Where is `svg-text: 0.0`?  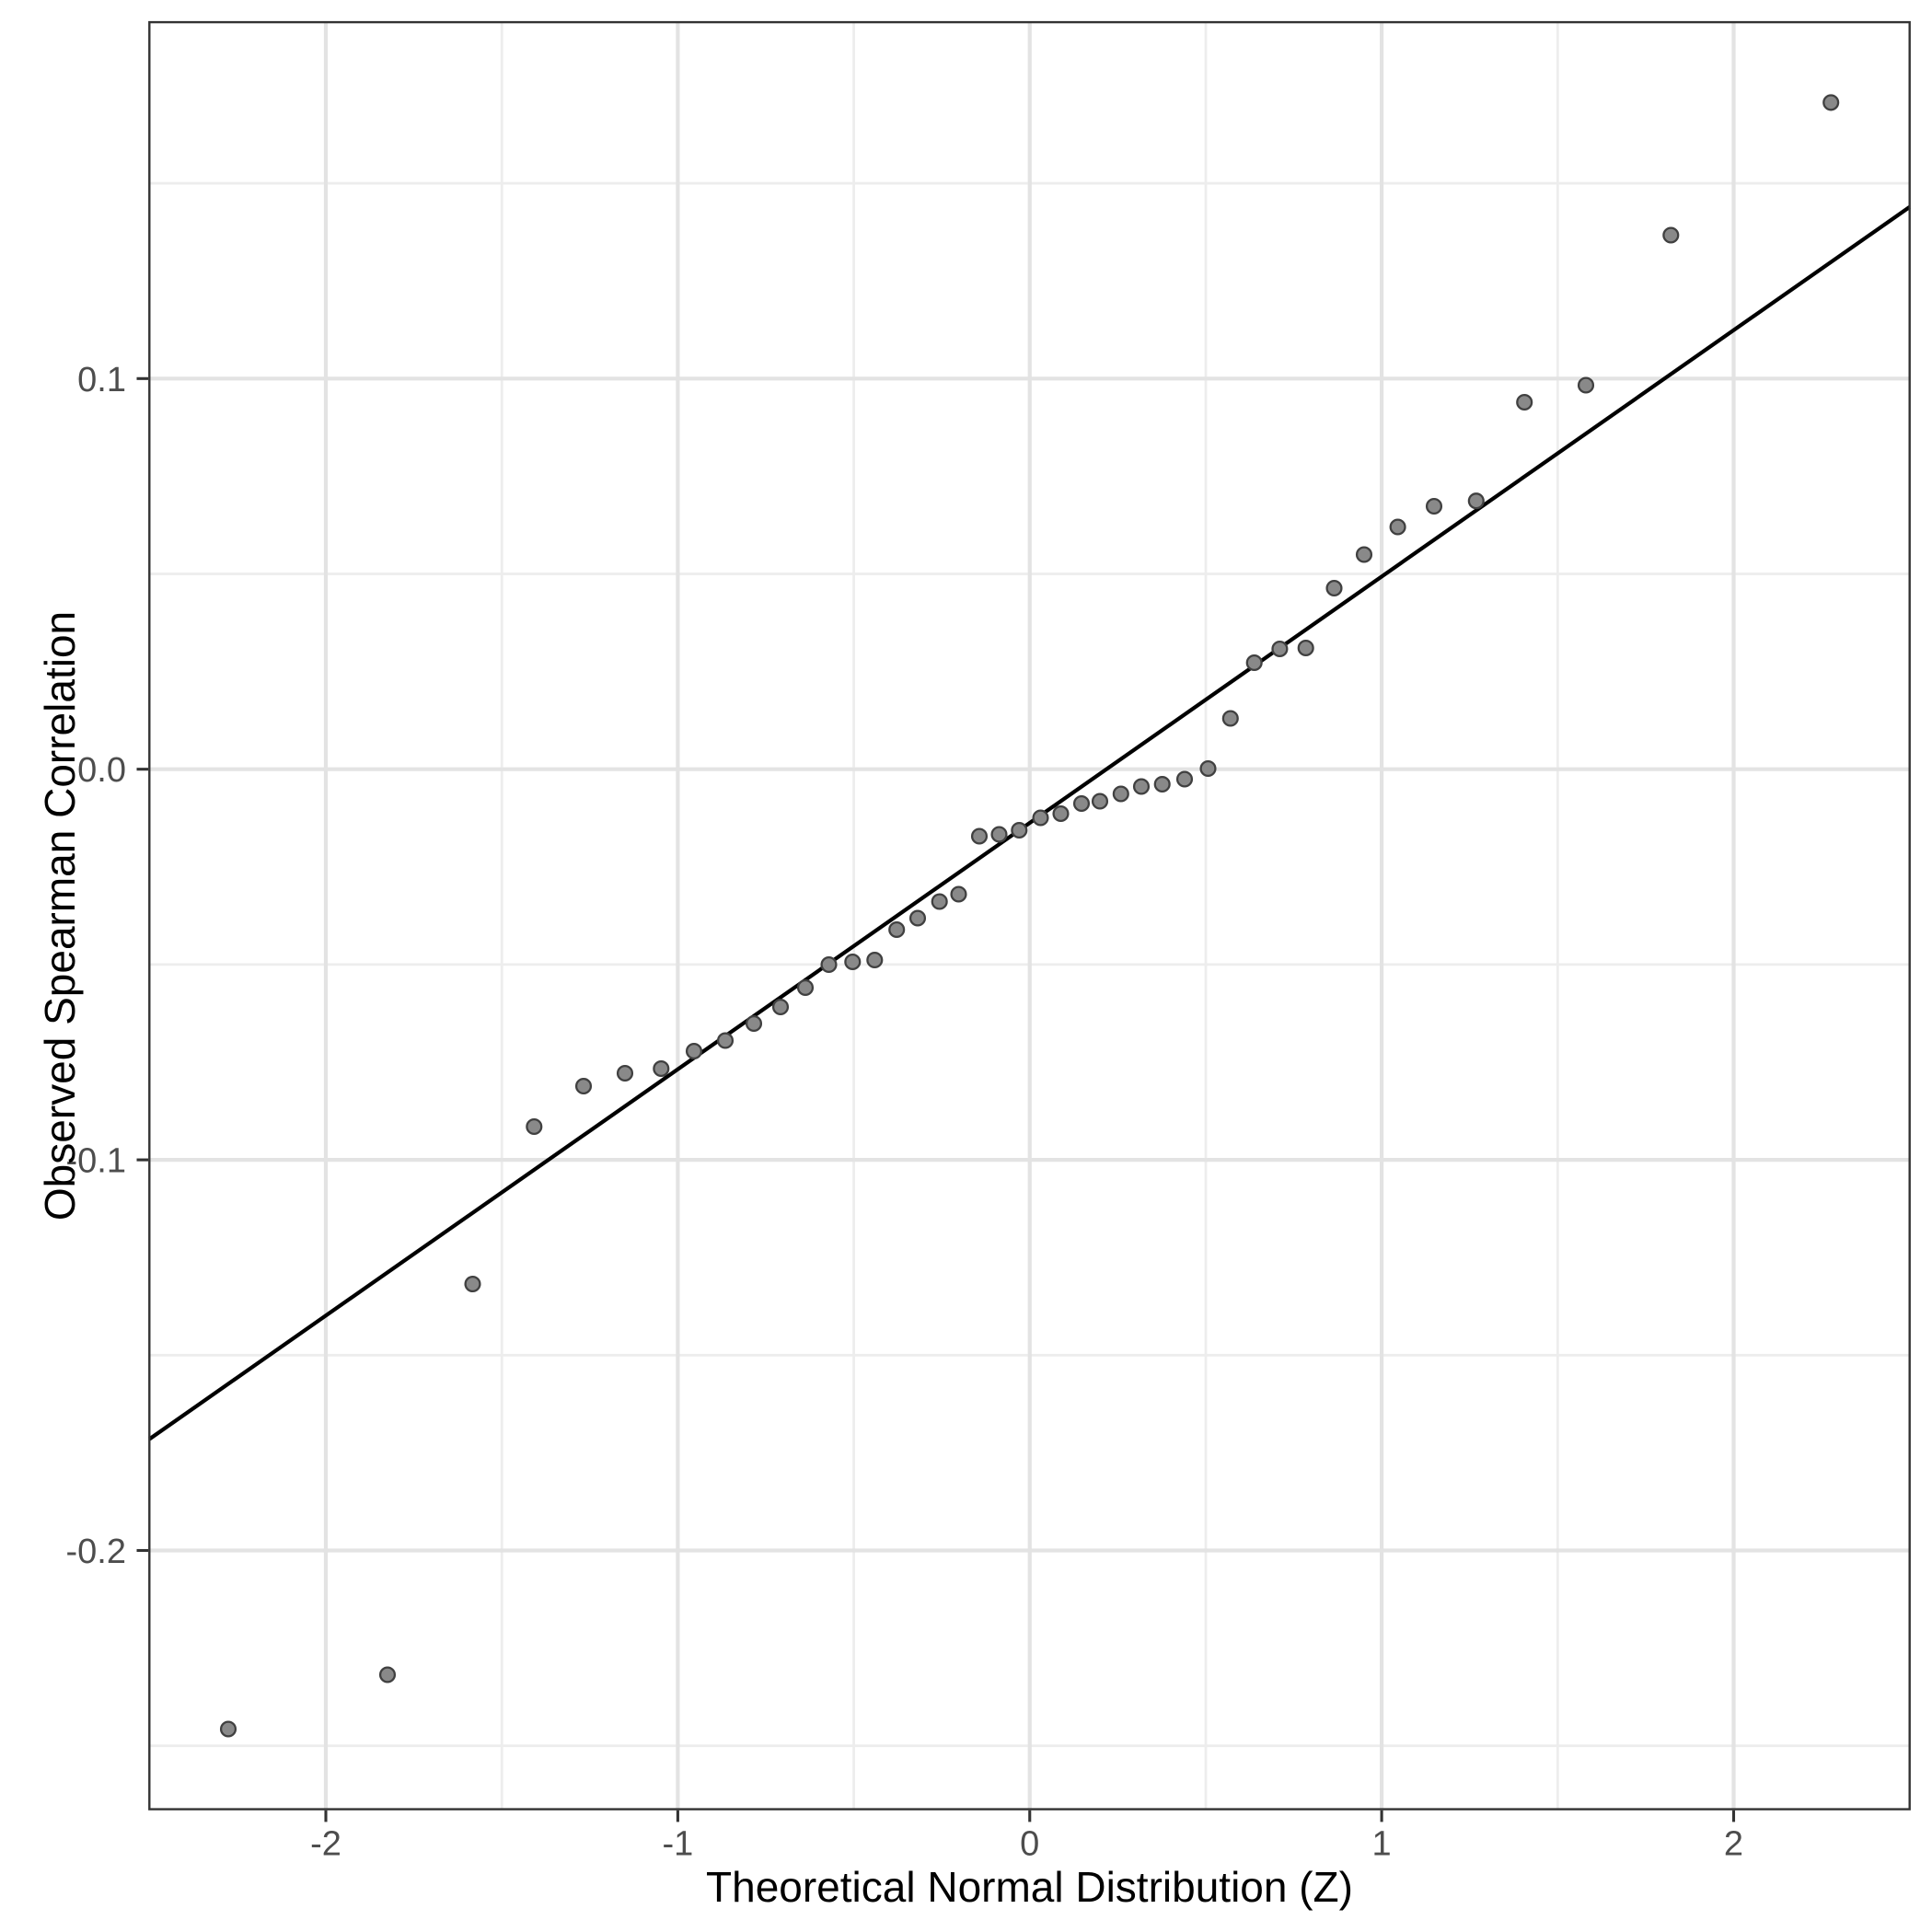
svg-text: 0.0 is located at coordinates (102, 771).